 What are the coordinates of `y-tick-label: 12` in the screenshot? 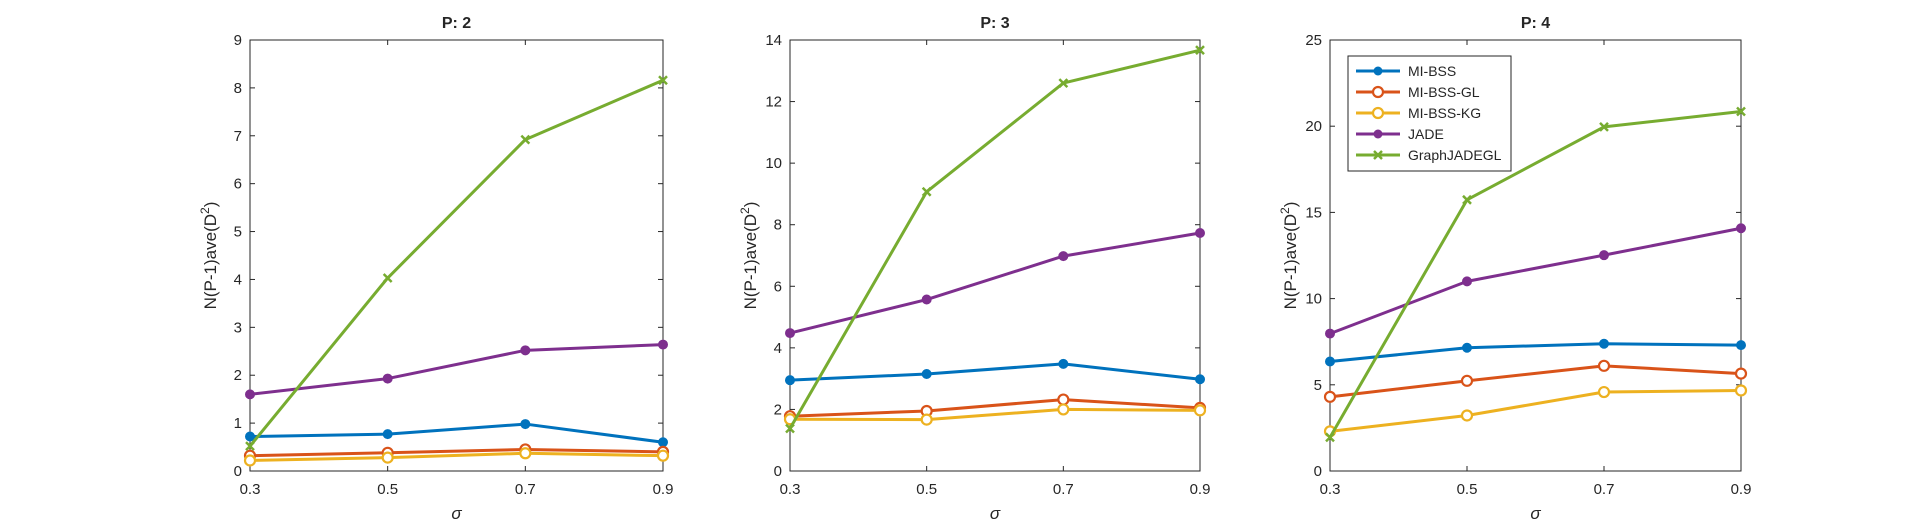 It's located at (773, 102).